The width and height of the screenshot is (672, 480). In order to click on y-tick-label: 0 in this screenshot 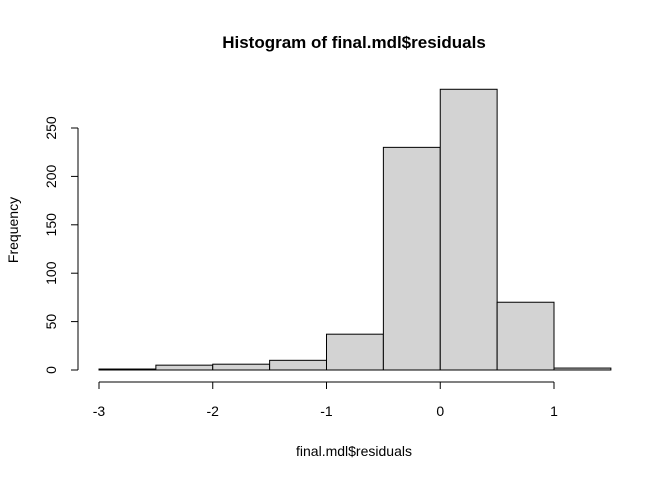, I will do `click(51, 370)`.